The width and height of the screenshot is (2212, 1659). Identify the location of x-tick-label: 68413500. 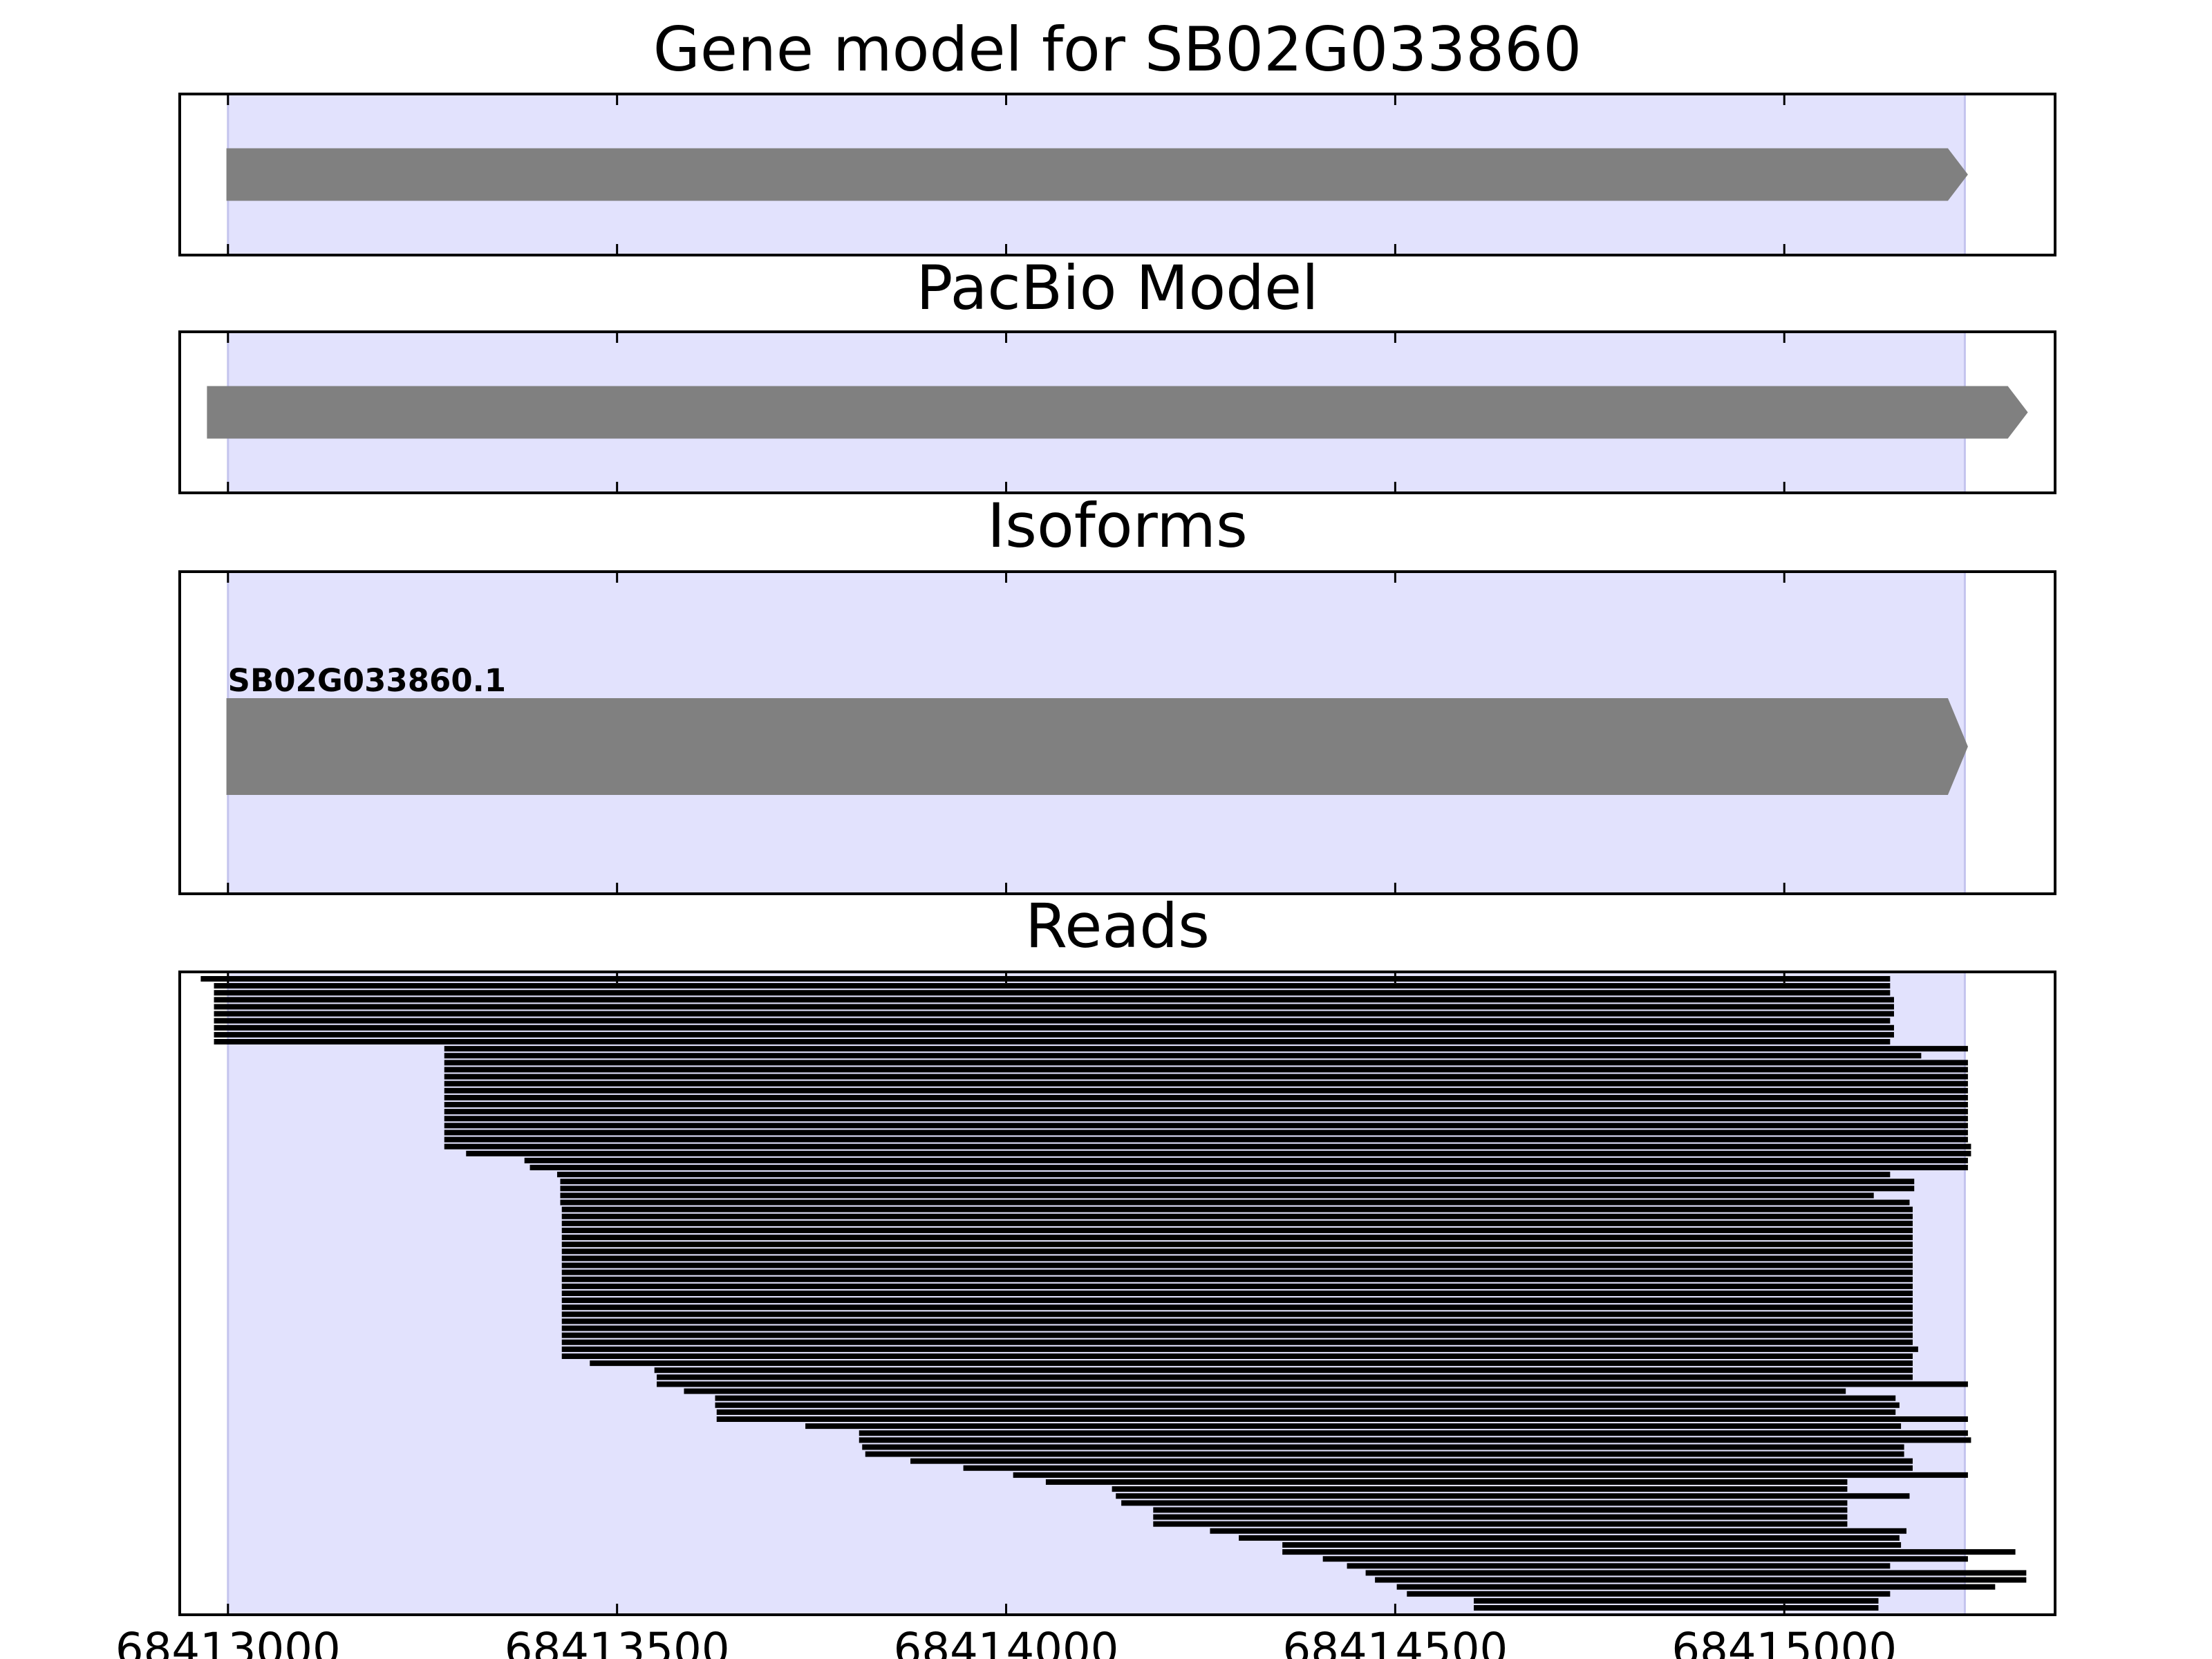
(617, 1642).